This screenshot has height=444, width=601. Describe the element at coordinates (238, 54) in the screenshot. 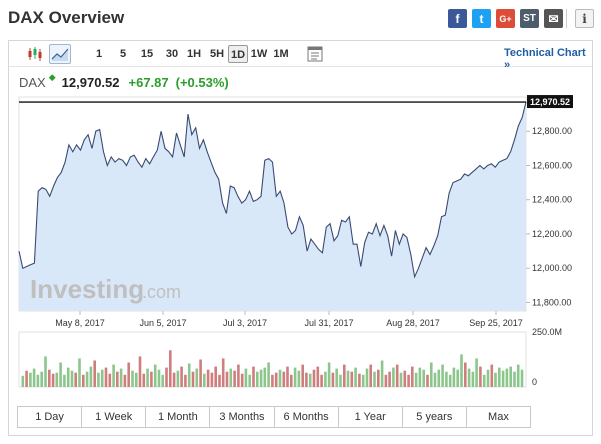

I see `period-1d: 1D` at that location.